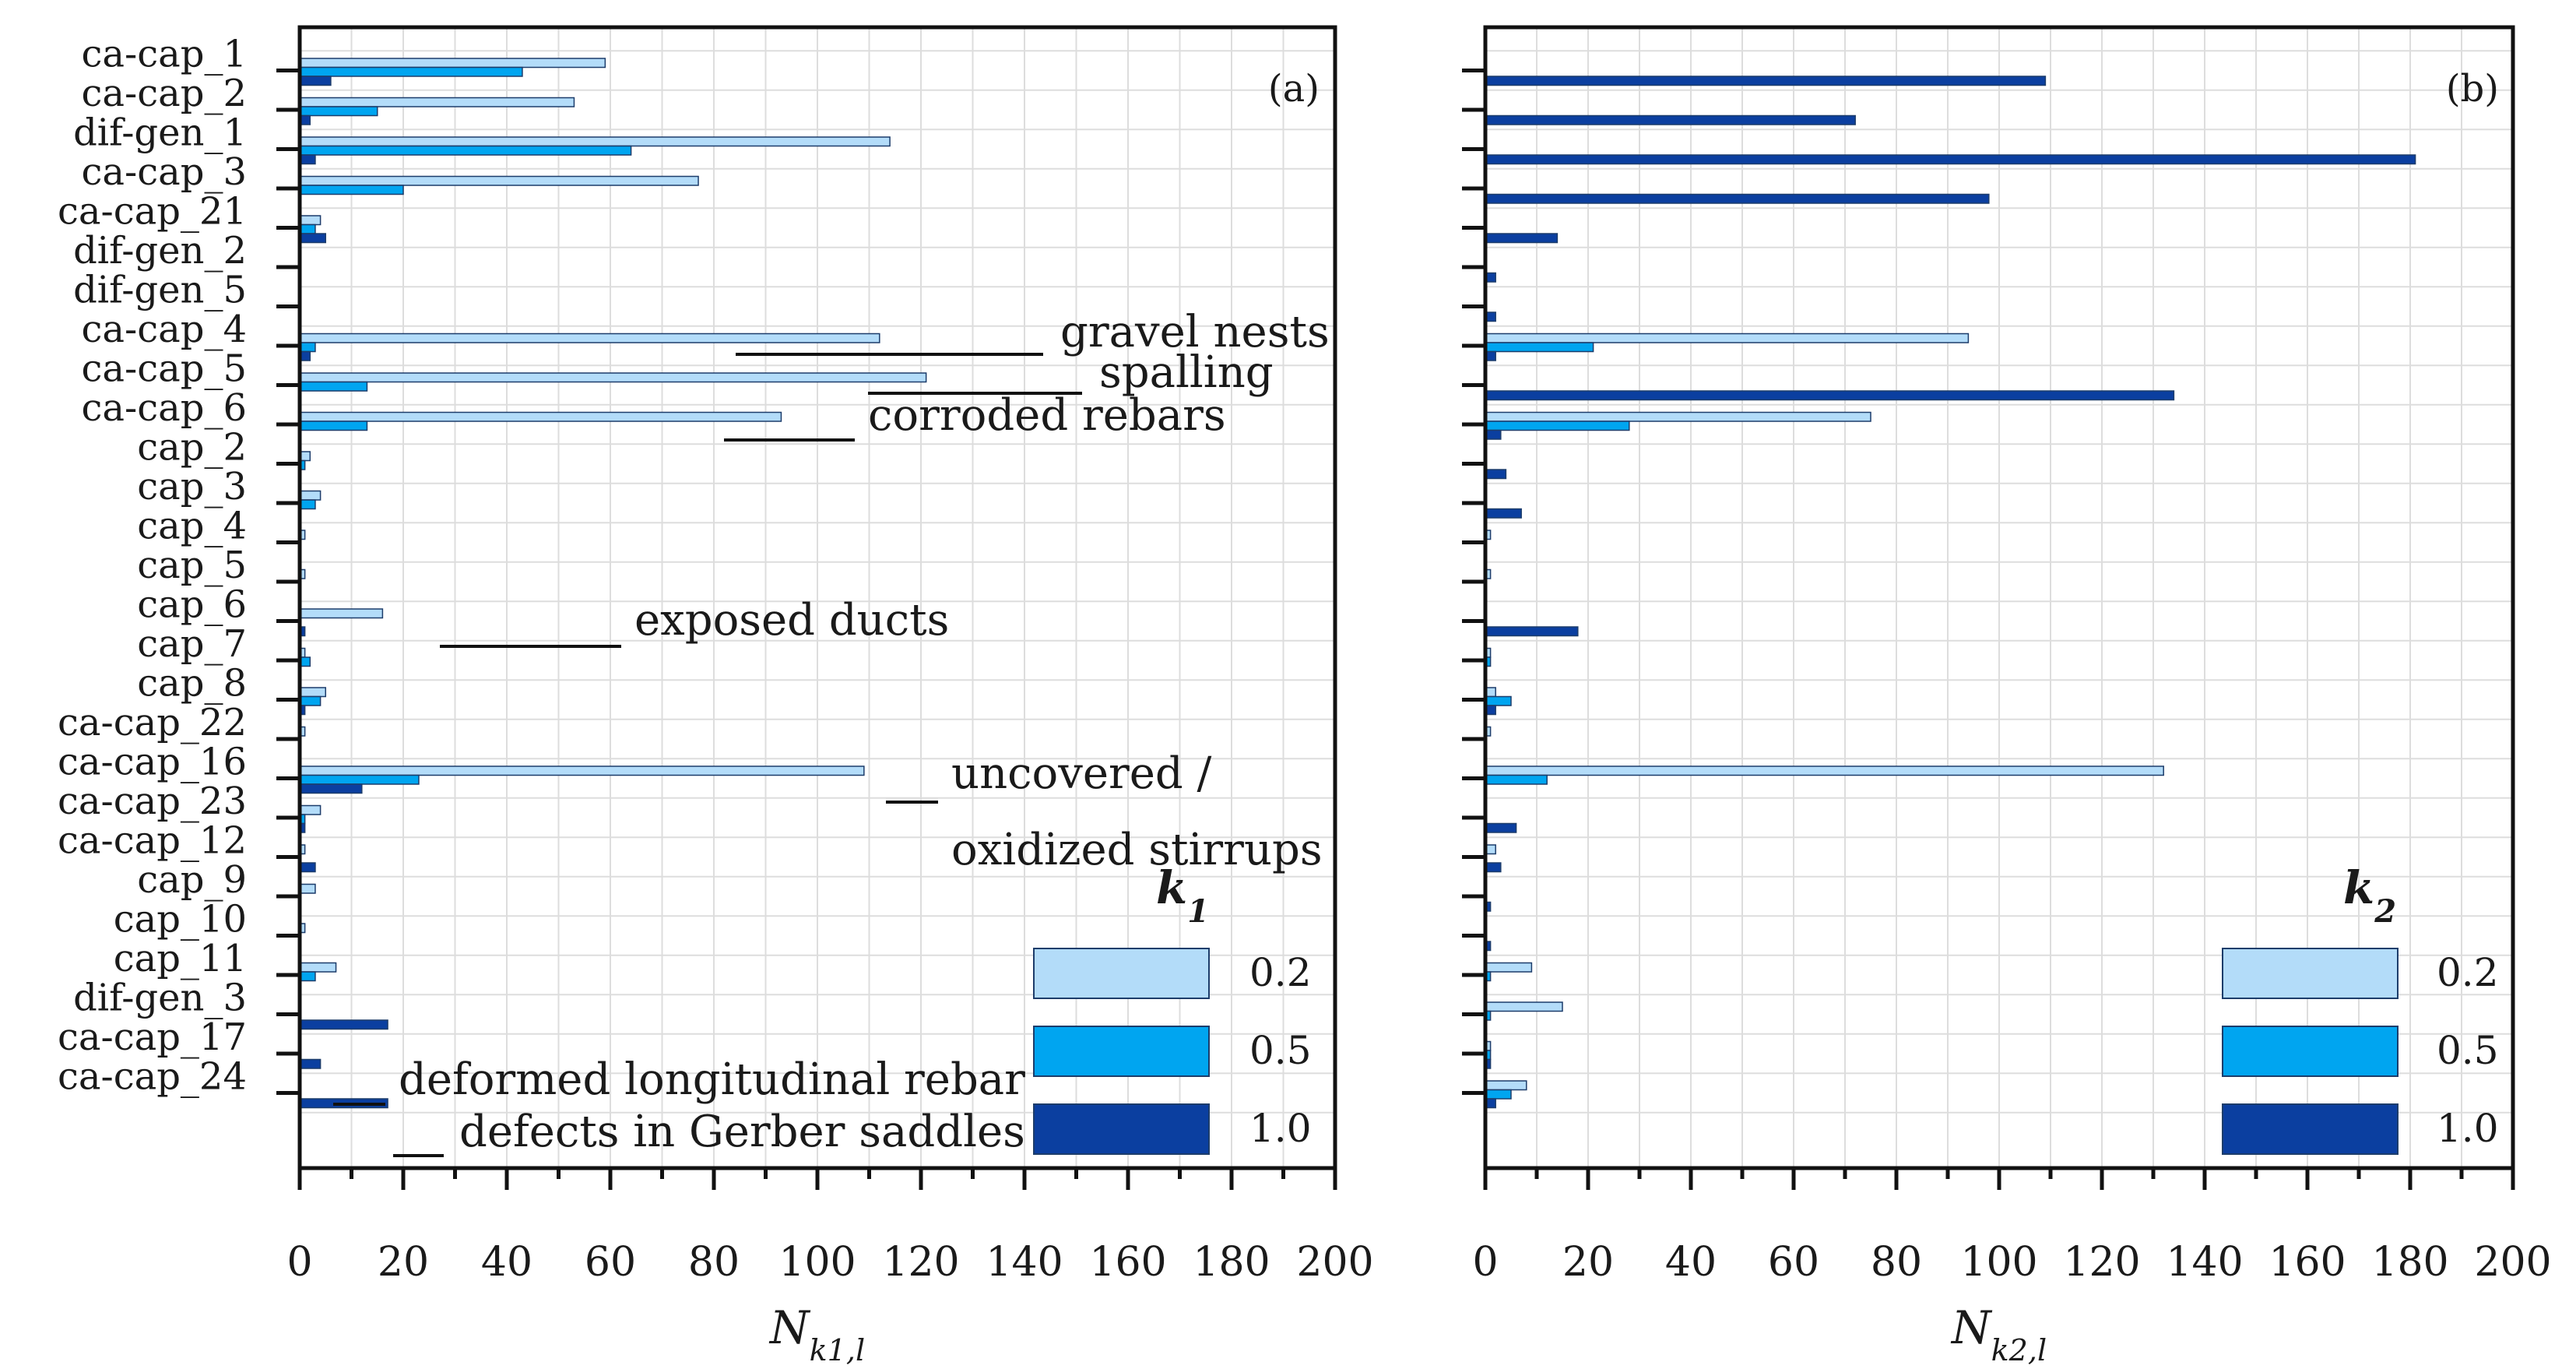  What do you see at coordinates (1183, 896) in the screenshot?
I see `legend-title: k1` at bounding box center [1183, 896].